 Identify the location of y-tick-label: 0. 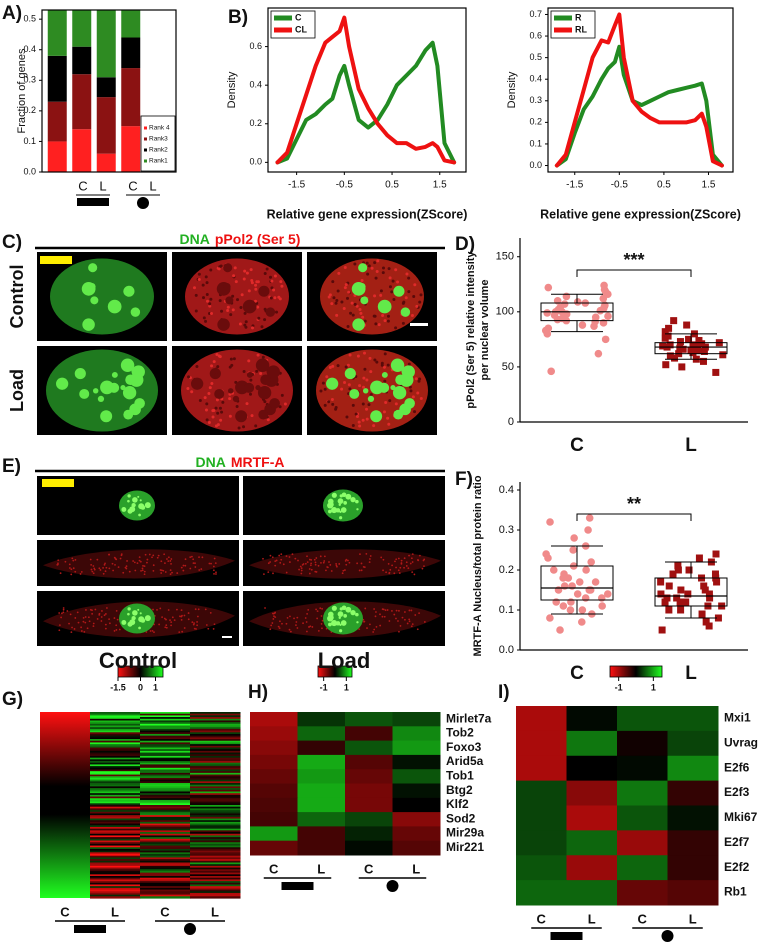
(511, 422).